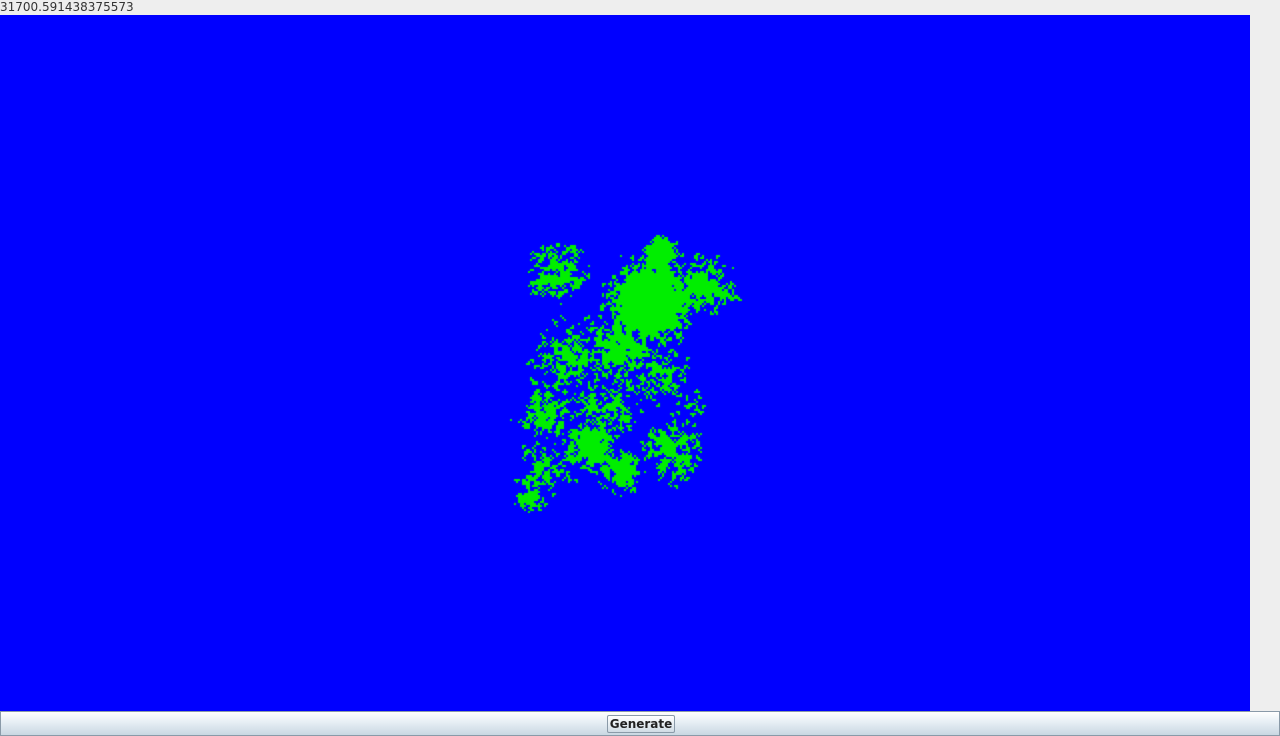 The height and width of the screenshot is (736, 1280). Describe the element at coordinates (67, 7) in the screenshot. I see `value-readout: 31700.591438375573` at that location.